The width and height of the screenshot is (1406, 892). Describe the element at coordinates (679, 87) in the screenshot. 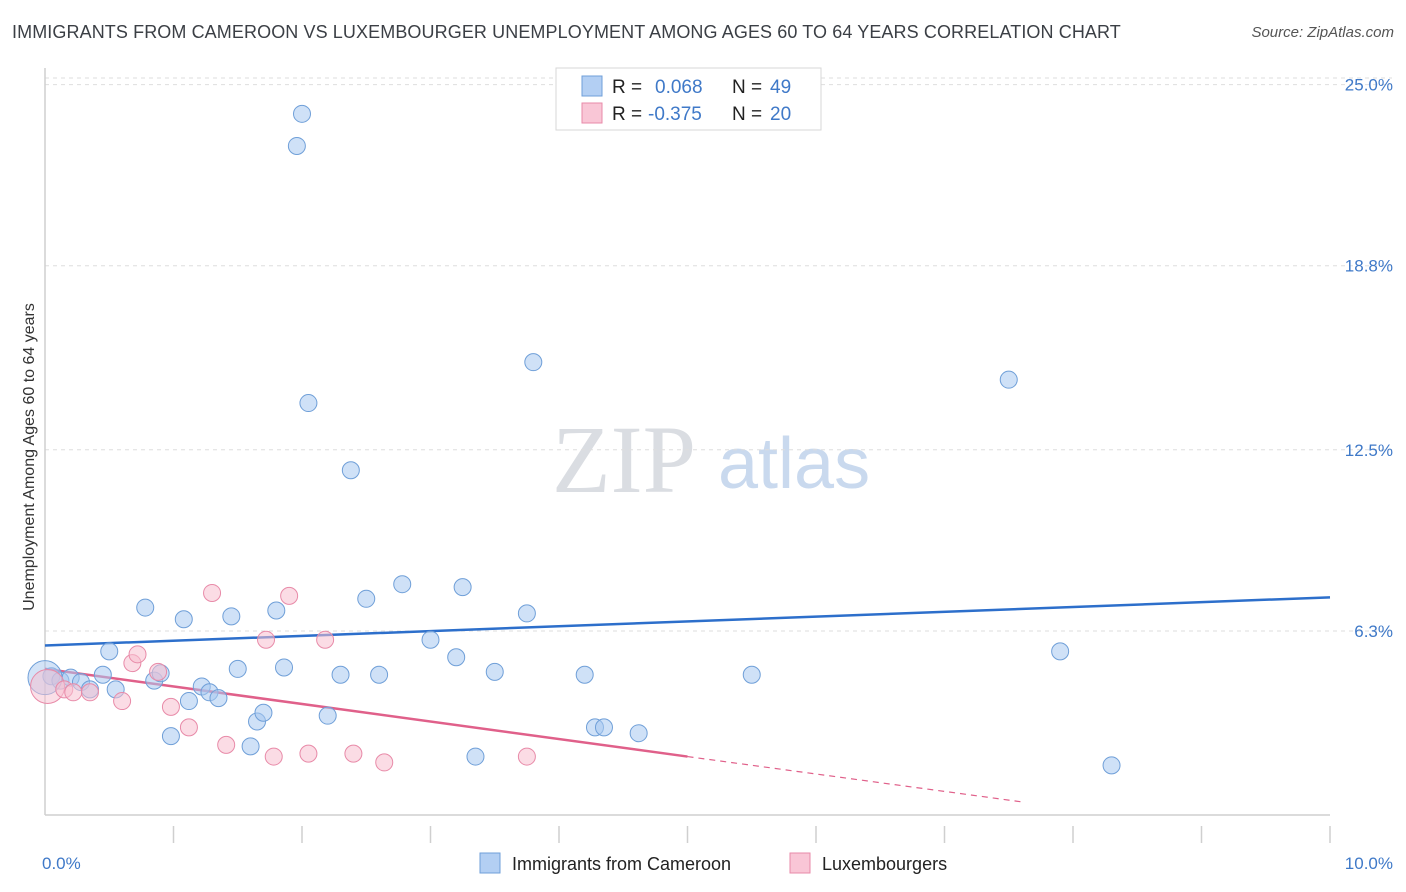

I see `legend-r-value-1: 0.068` at that location.